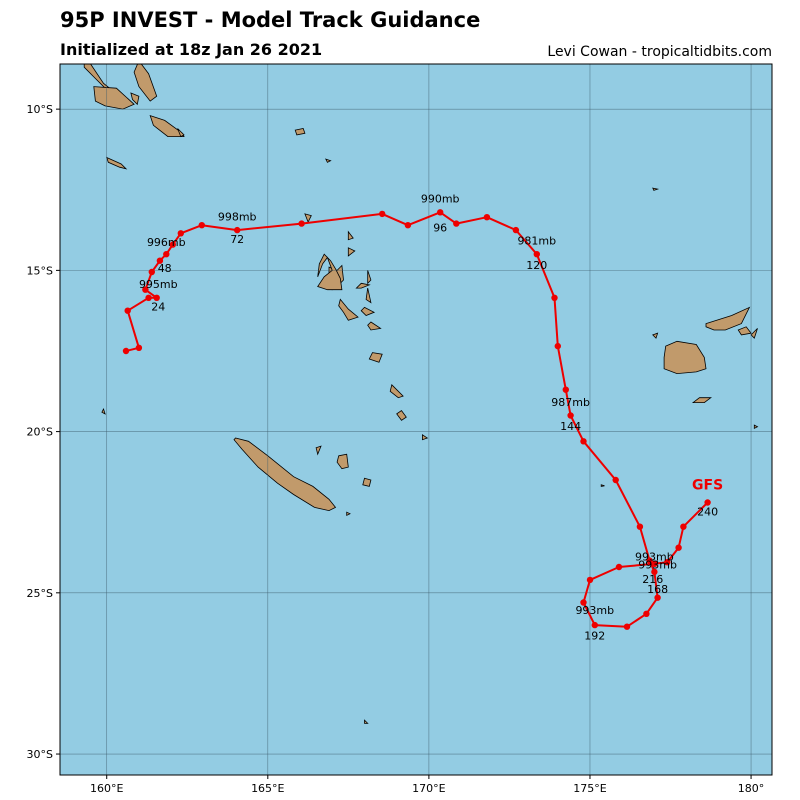 The image size is (800, 800). What do you see at coordinates (707, 486) in the screenshot?
I see `model-label-gfs: GFS` at bounding box center [707, 486].